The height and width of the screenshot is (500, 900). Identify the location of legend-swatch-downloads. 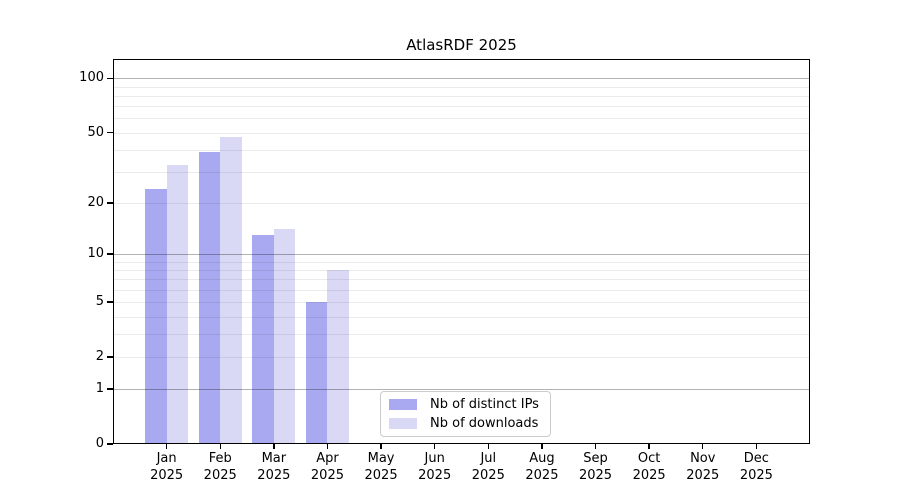
(403, 424).